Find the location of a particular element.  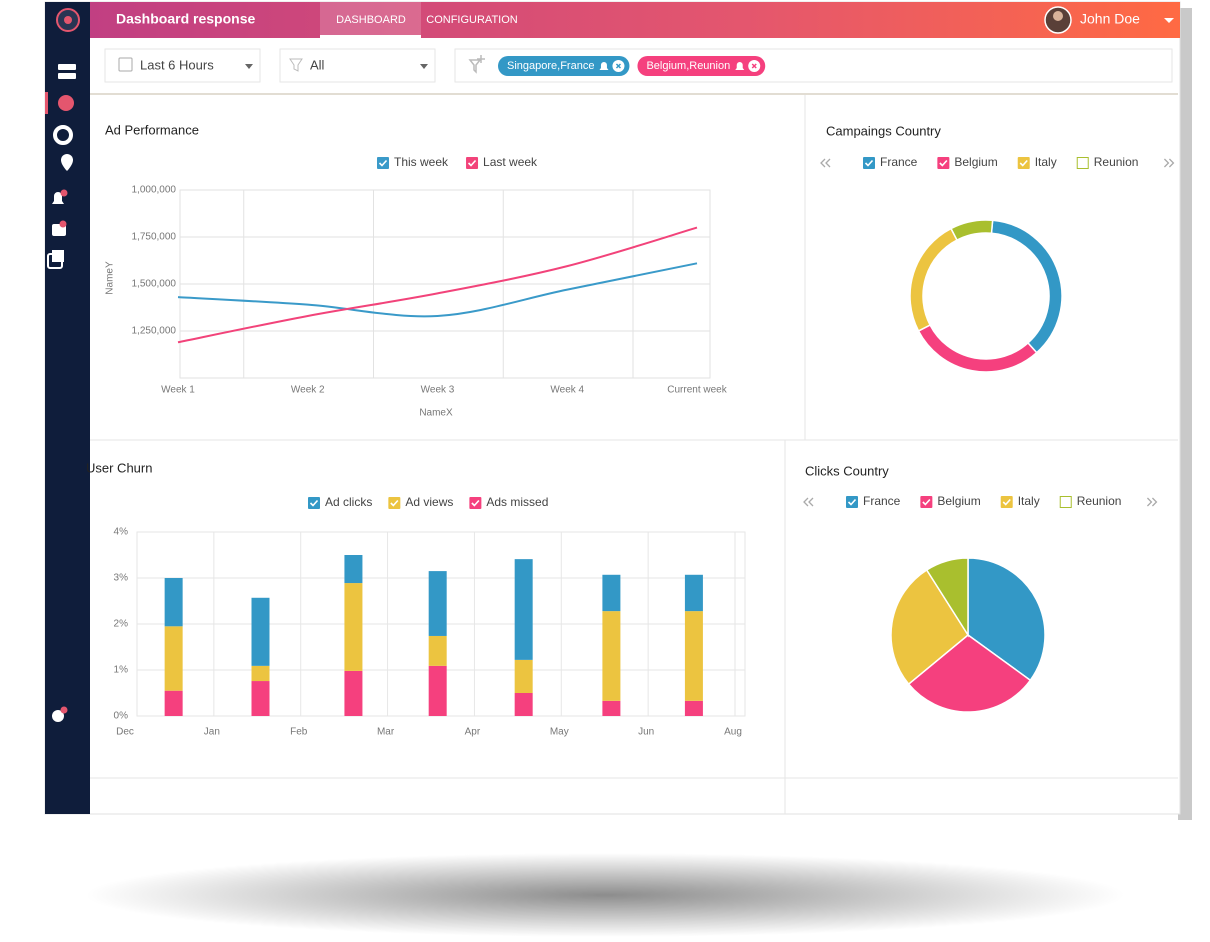

shadow is located at coordinates (605, 895).